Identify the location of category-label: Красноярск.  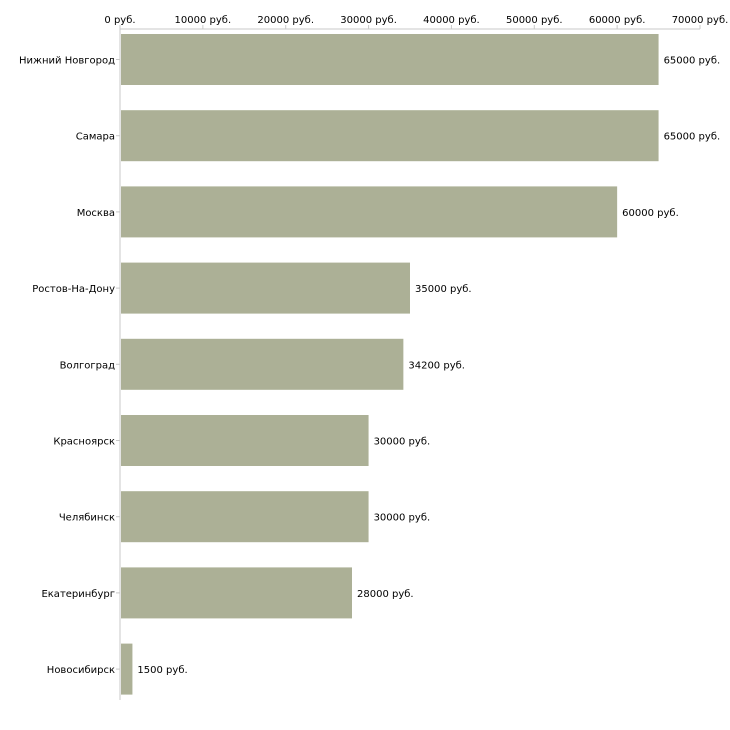
(84, 442).